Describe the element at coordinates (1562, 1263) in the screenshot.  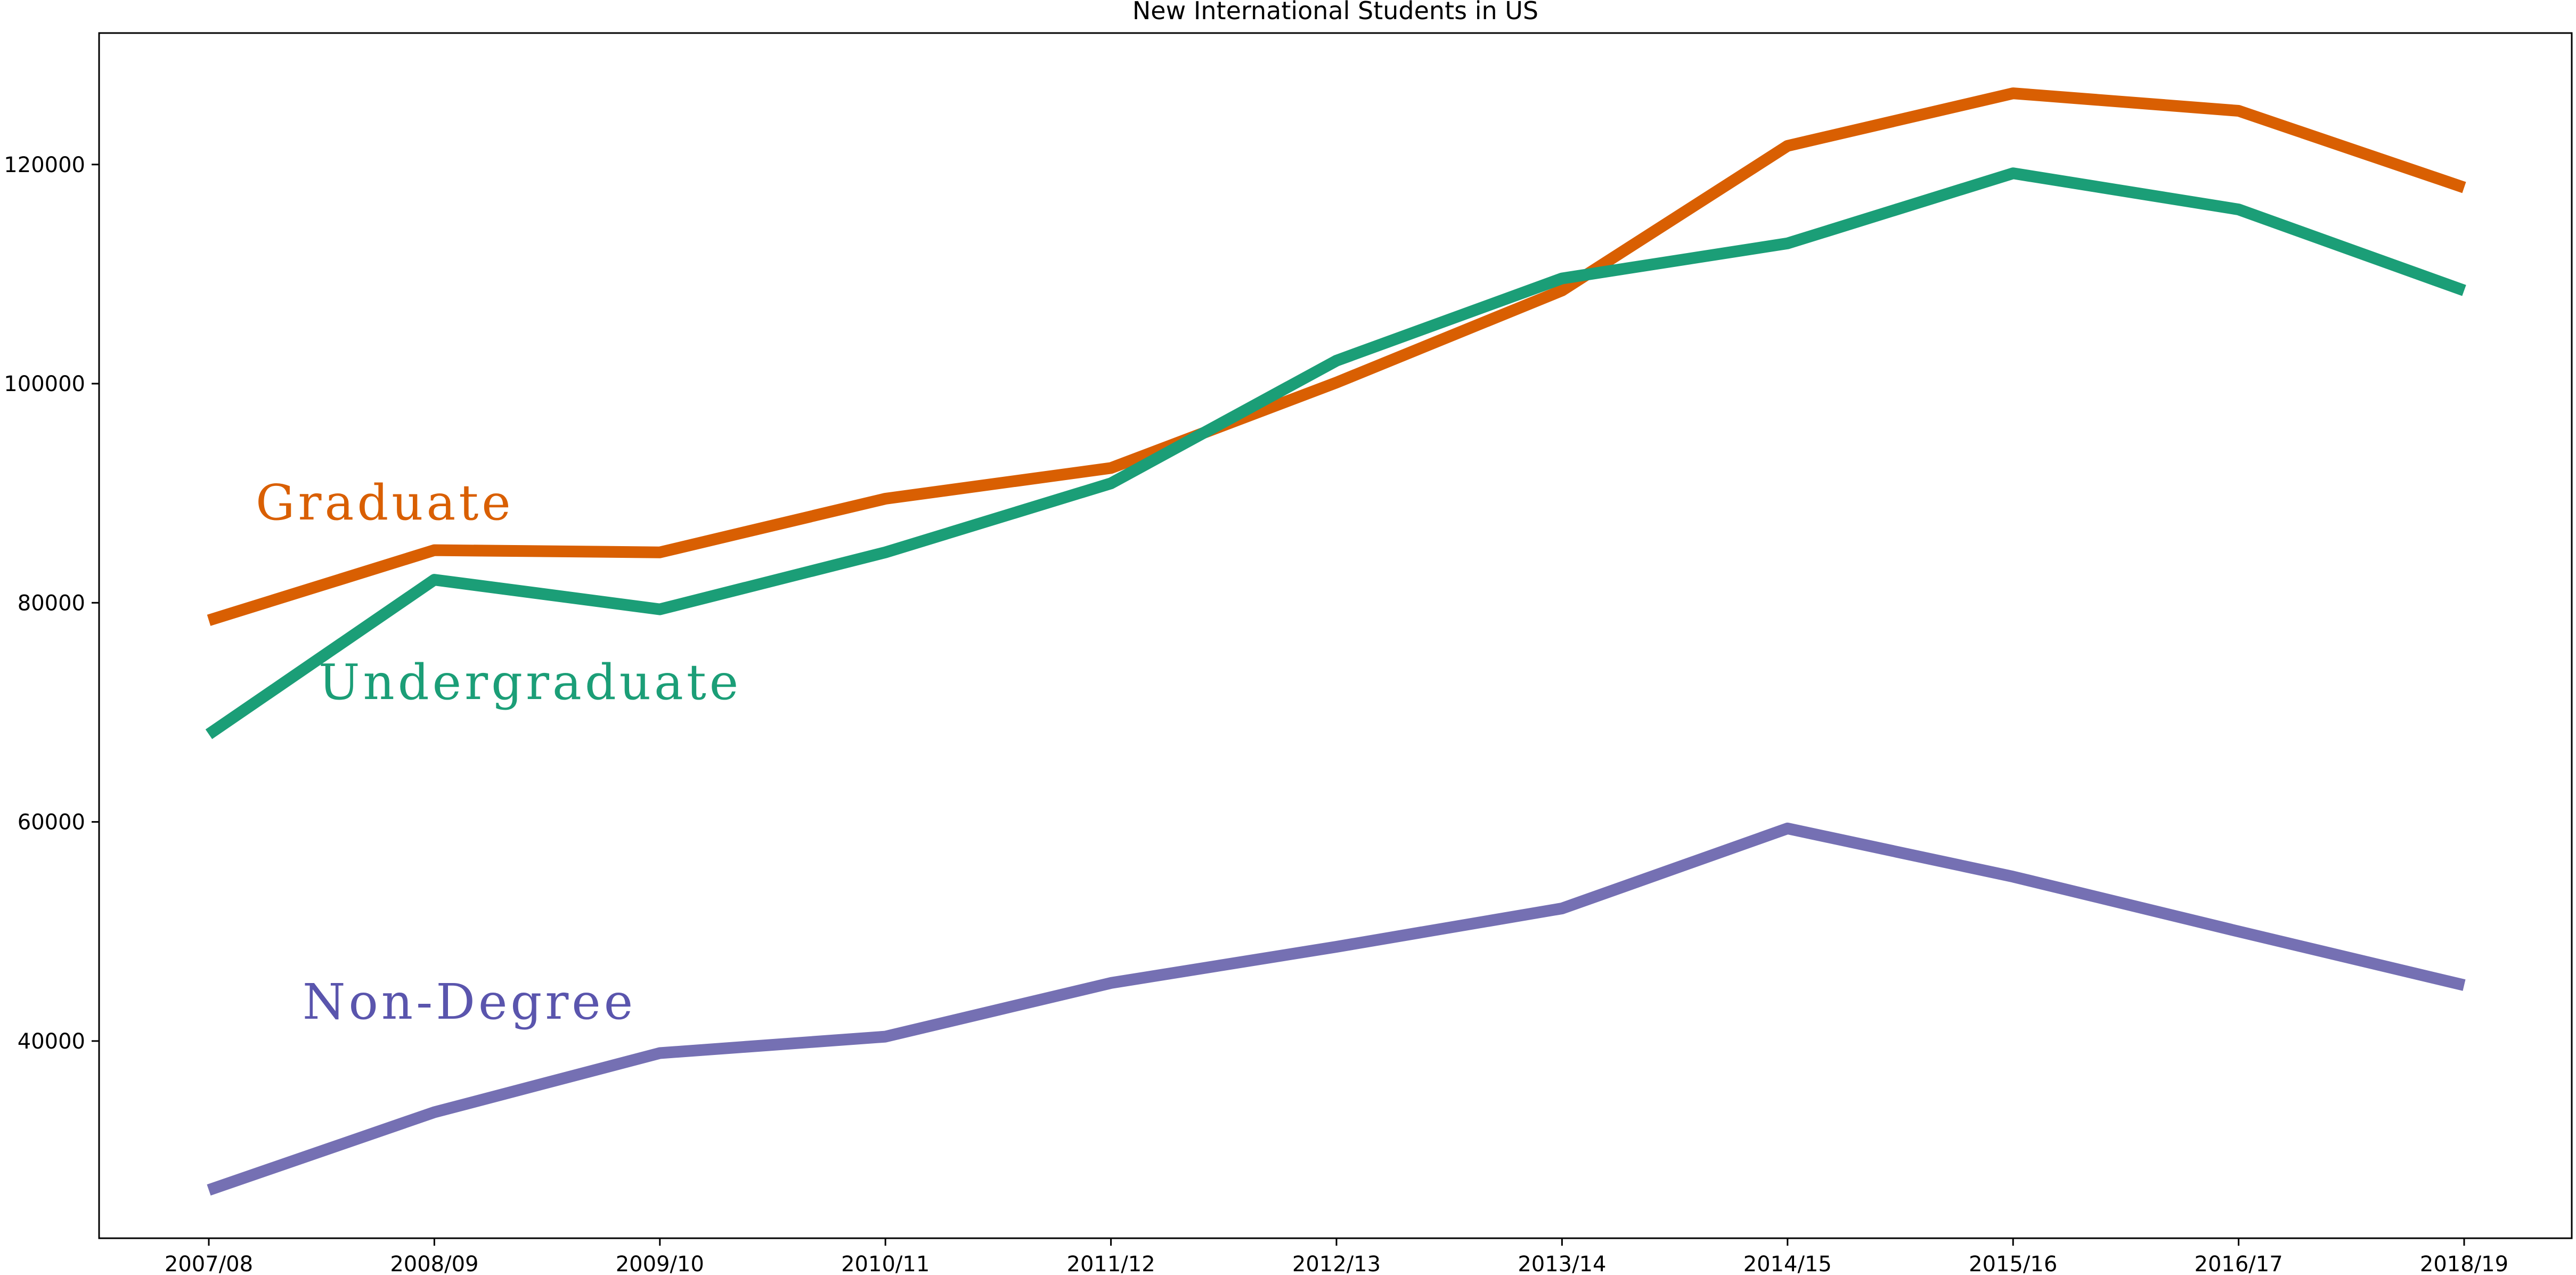
I see `x-tick-label: 2013/14` at that location.